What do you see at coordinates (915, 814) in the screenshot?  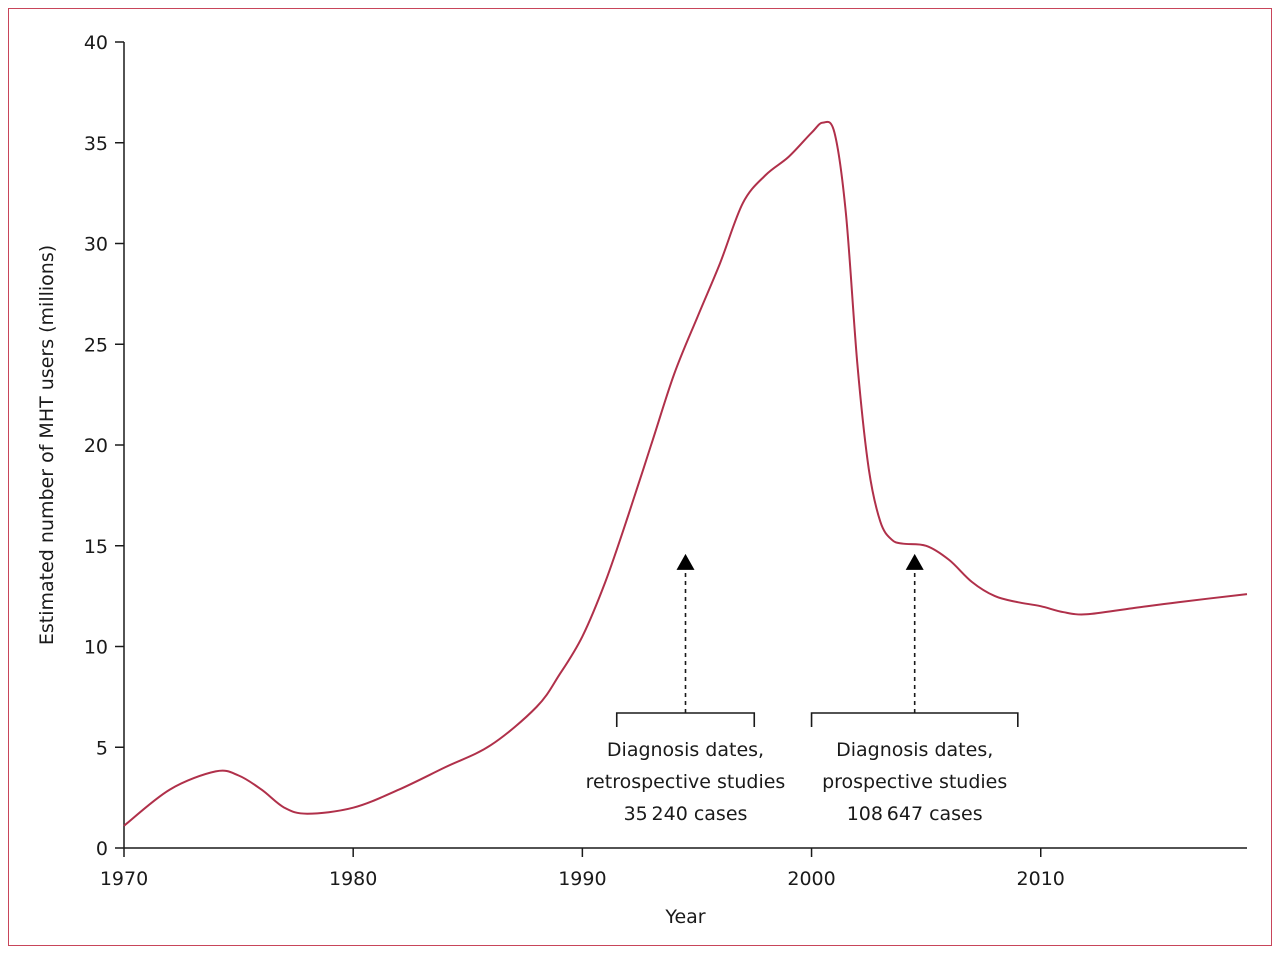 I see `annotation-text-line: 108 647 cases` at bounding box center [915, 814].